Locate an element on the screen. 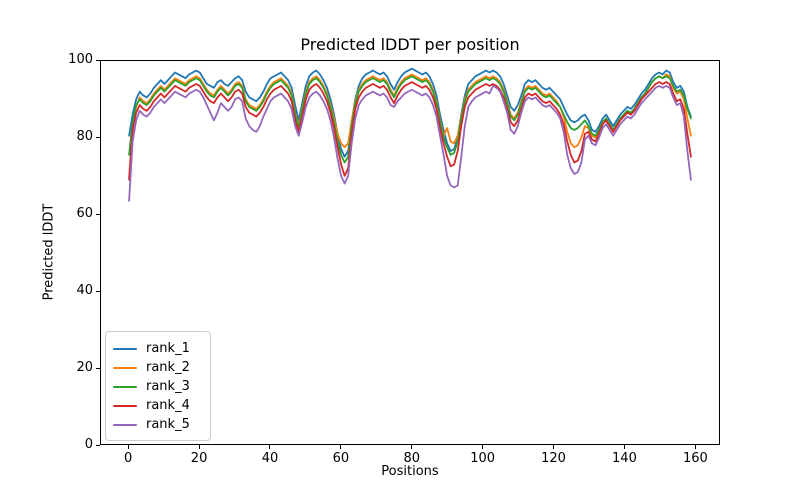 Image resolution: width=800 pixels, height=500 pixels. x-tick-label-80: 80 is located at coordinates (412, 458).